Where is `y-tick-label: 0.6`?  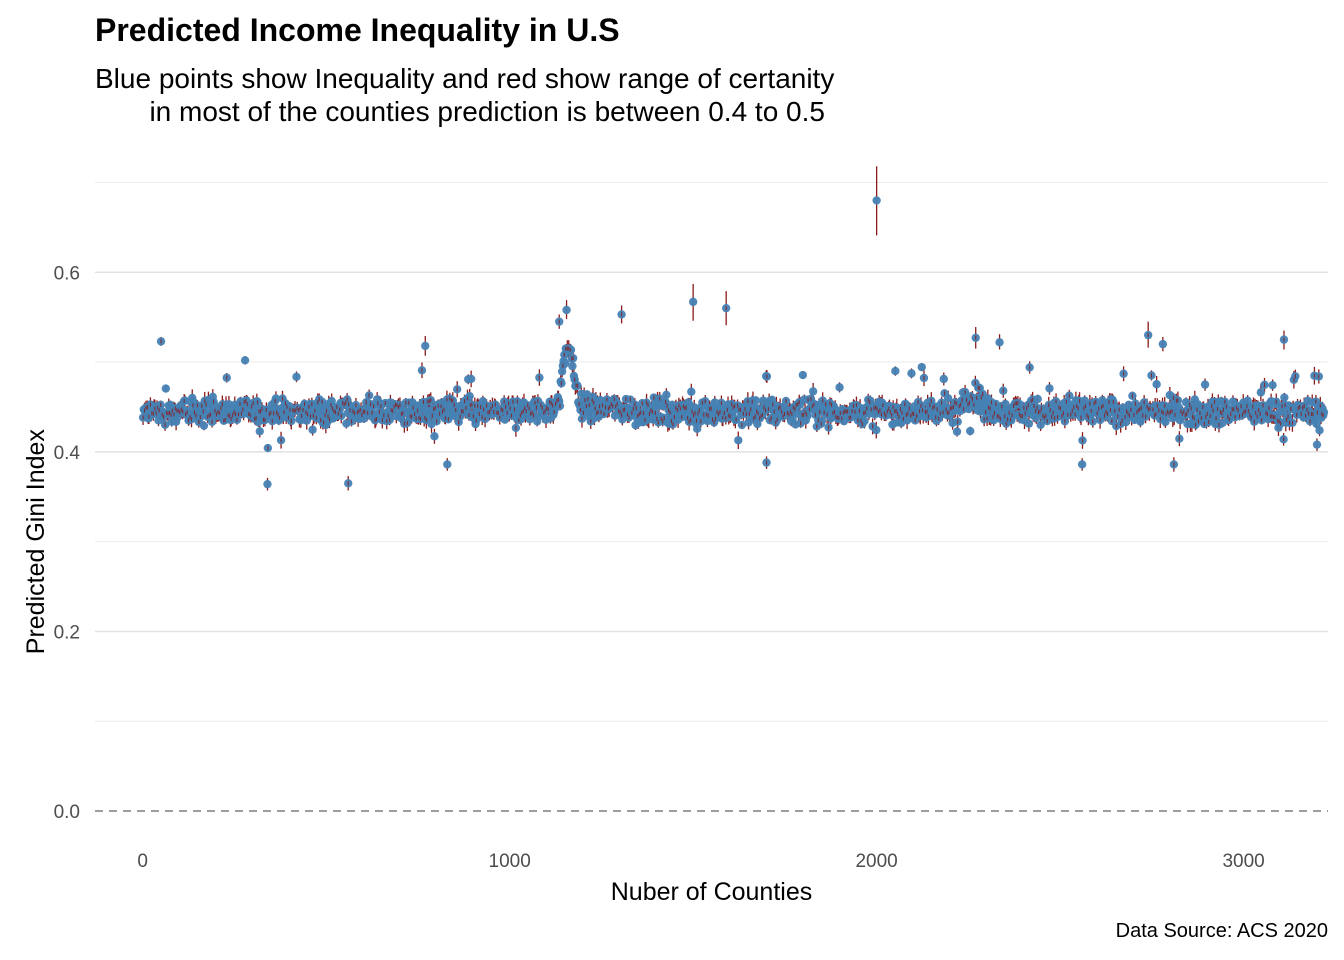 y-tick-label: 0.6 is located at coordinates (67, 273).